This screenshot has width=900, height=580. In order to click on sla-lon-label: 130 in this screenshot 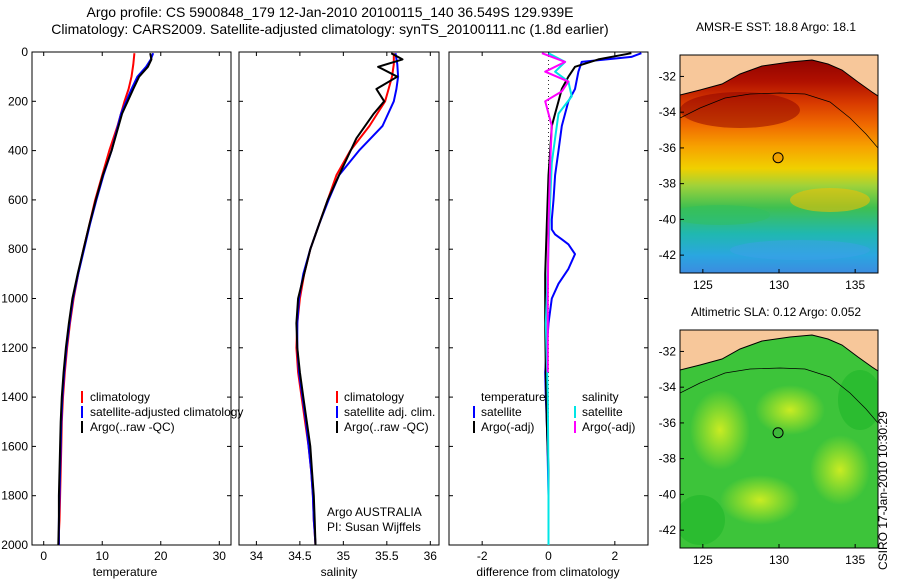, I will do `click(779, 560)`.